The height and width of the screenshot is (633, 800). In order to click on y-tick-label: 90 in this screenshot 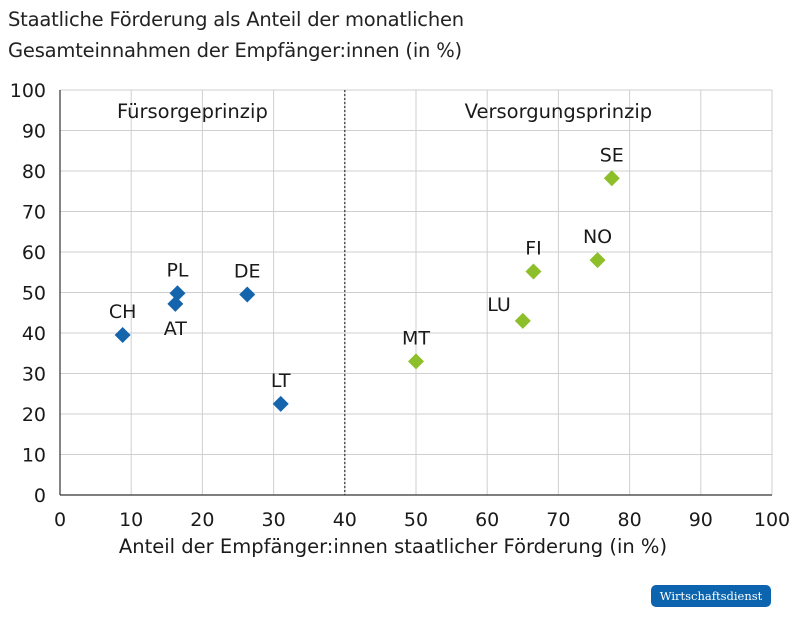, I will do `click(34, 132)`.